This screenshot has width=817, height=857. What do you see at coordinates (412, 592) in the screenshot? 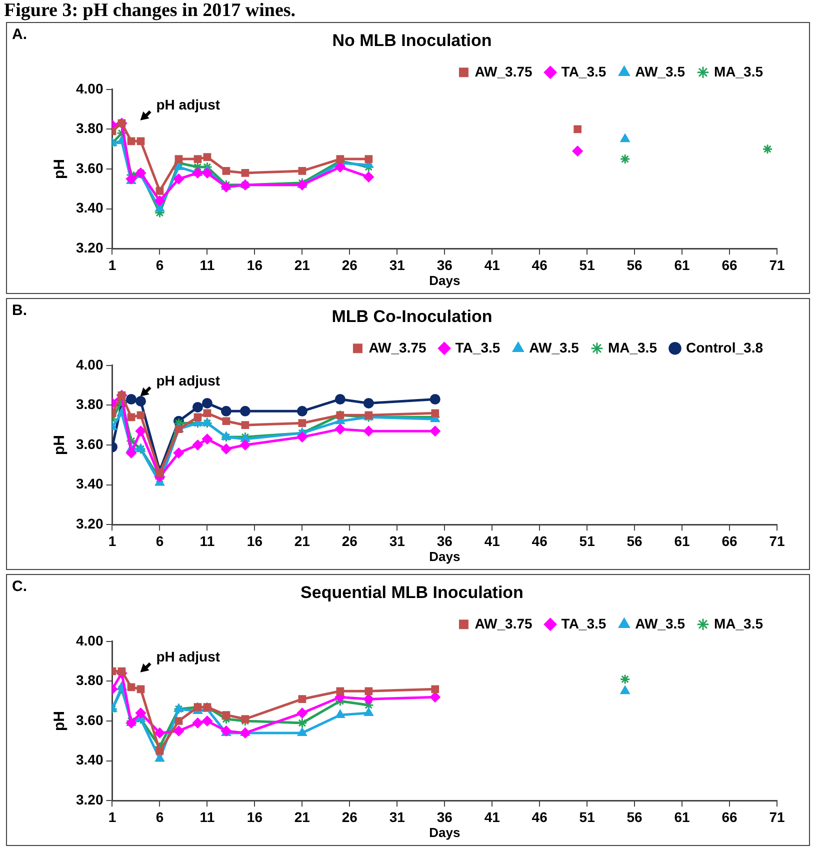
I see `chart-title: Sequential MLB Inoculation` at bounding box center [412, 592].